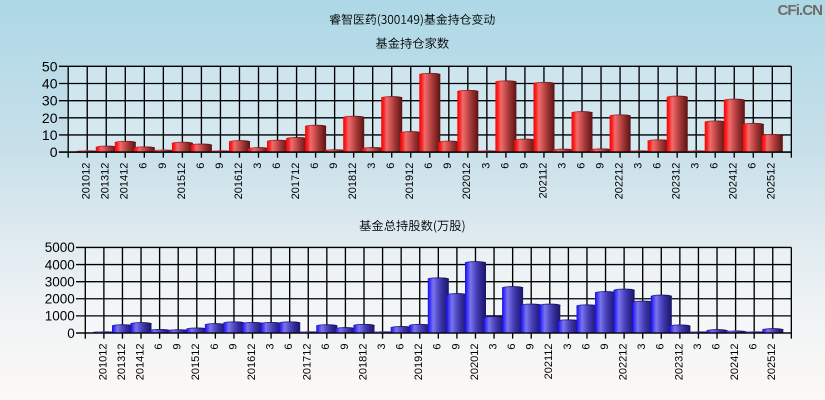  What do you see at coordinates (50, 66) in the screenshot?
I see `svg-text: 50` at bounding box center [50, 66].